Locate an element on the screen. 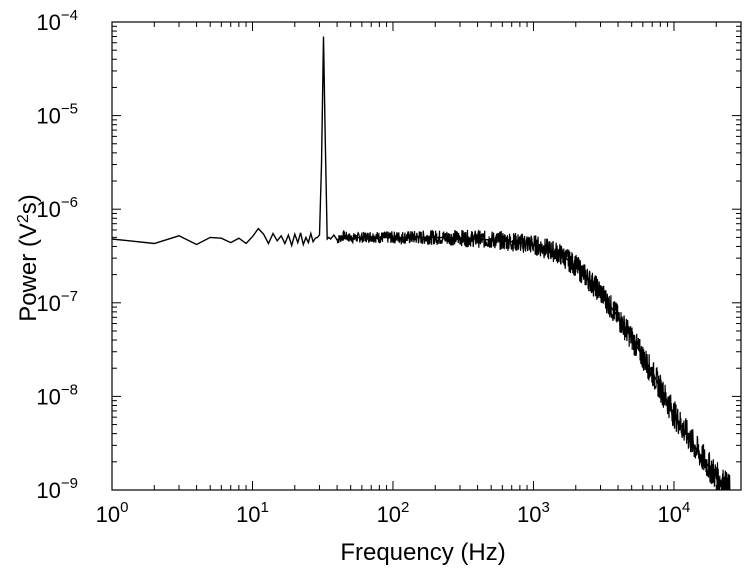 The height and width of the screenshot is (569, 747). y-tick-label-exp: −5 is located at coordinates (69, 109).